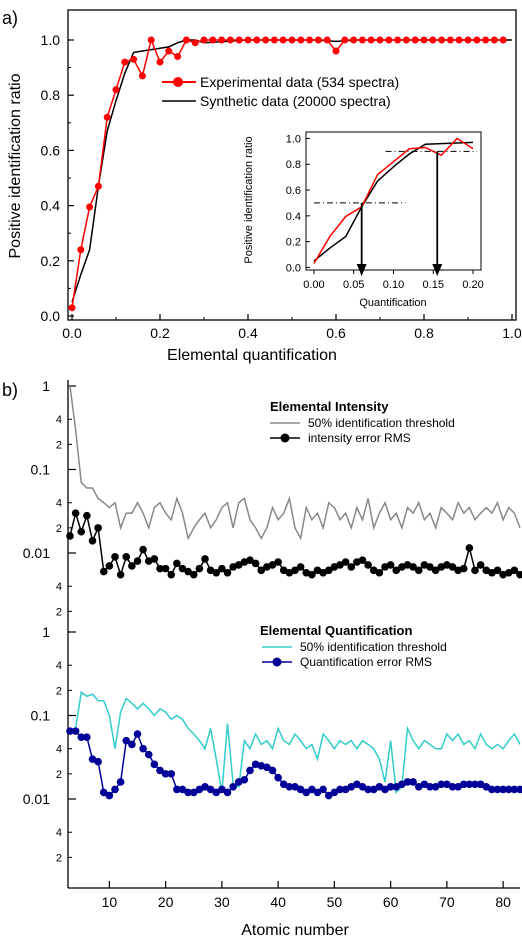 The height and width of the screenshot is (943, 522). I want to click on y-tick-label-a: 0.0, so click(51, 316).